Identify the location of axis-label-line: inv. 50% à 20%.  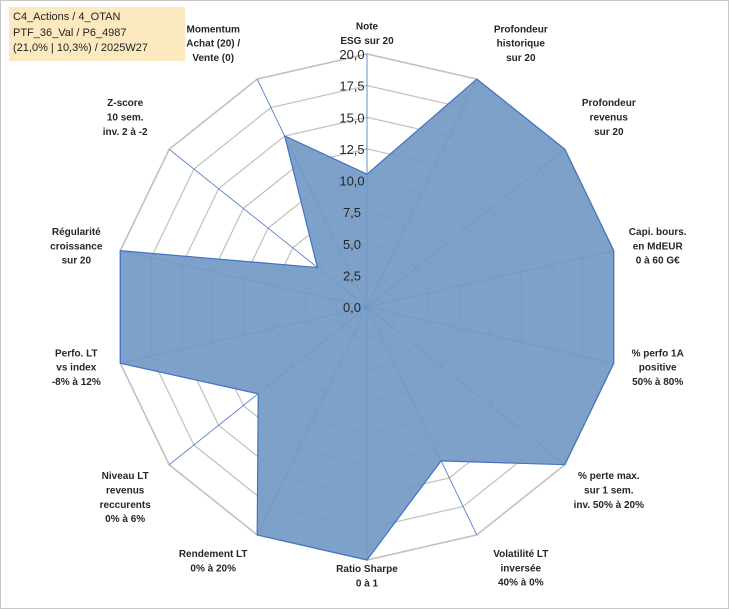
(609, 505).